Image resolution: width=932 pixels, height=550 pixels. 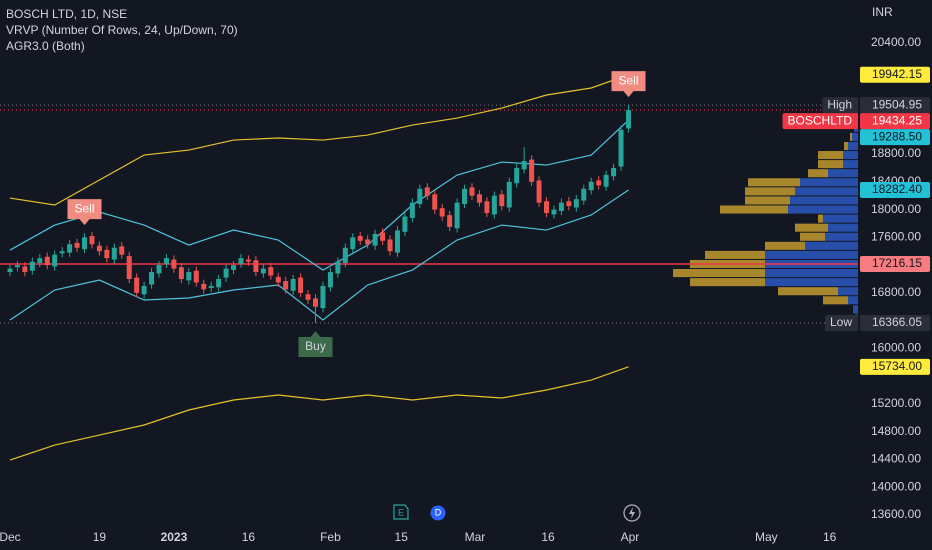 I want to click on event-letter: E, so click(x=401, y=512).